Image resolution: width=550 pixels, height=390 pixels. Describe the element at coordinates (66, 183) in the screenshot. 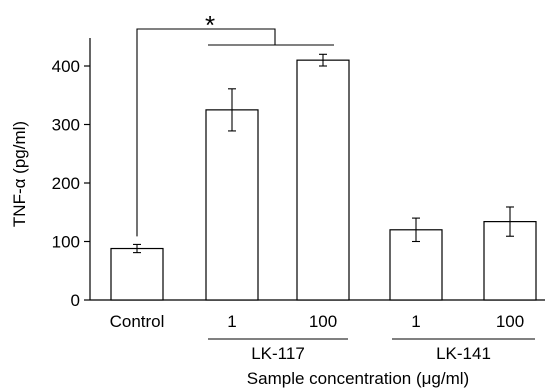

I see `y-tick-label: 200` at that location.